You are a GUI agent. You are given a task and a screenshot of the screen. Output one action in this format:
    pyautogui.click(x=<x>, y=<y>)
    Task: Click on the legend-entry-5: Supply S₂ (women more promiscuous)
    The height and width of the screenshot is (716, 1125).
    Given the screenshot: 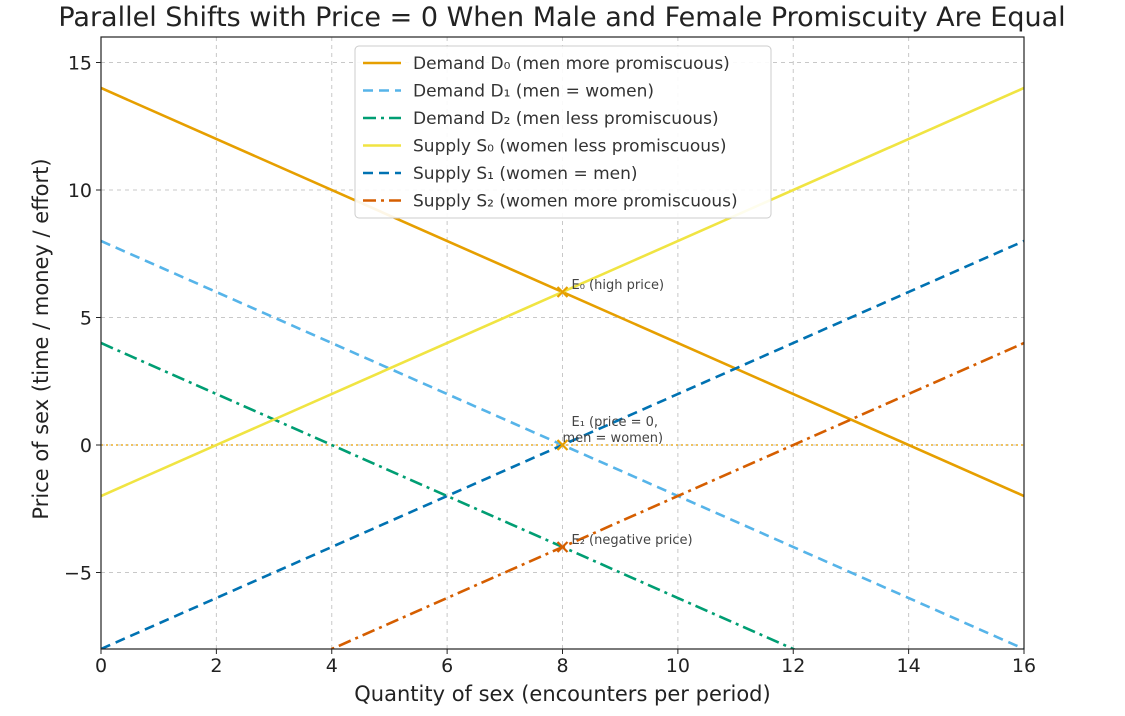 What is the action you would take?
    pyautogui.click(x=550, y=202)
    